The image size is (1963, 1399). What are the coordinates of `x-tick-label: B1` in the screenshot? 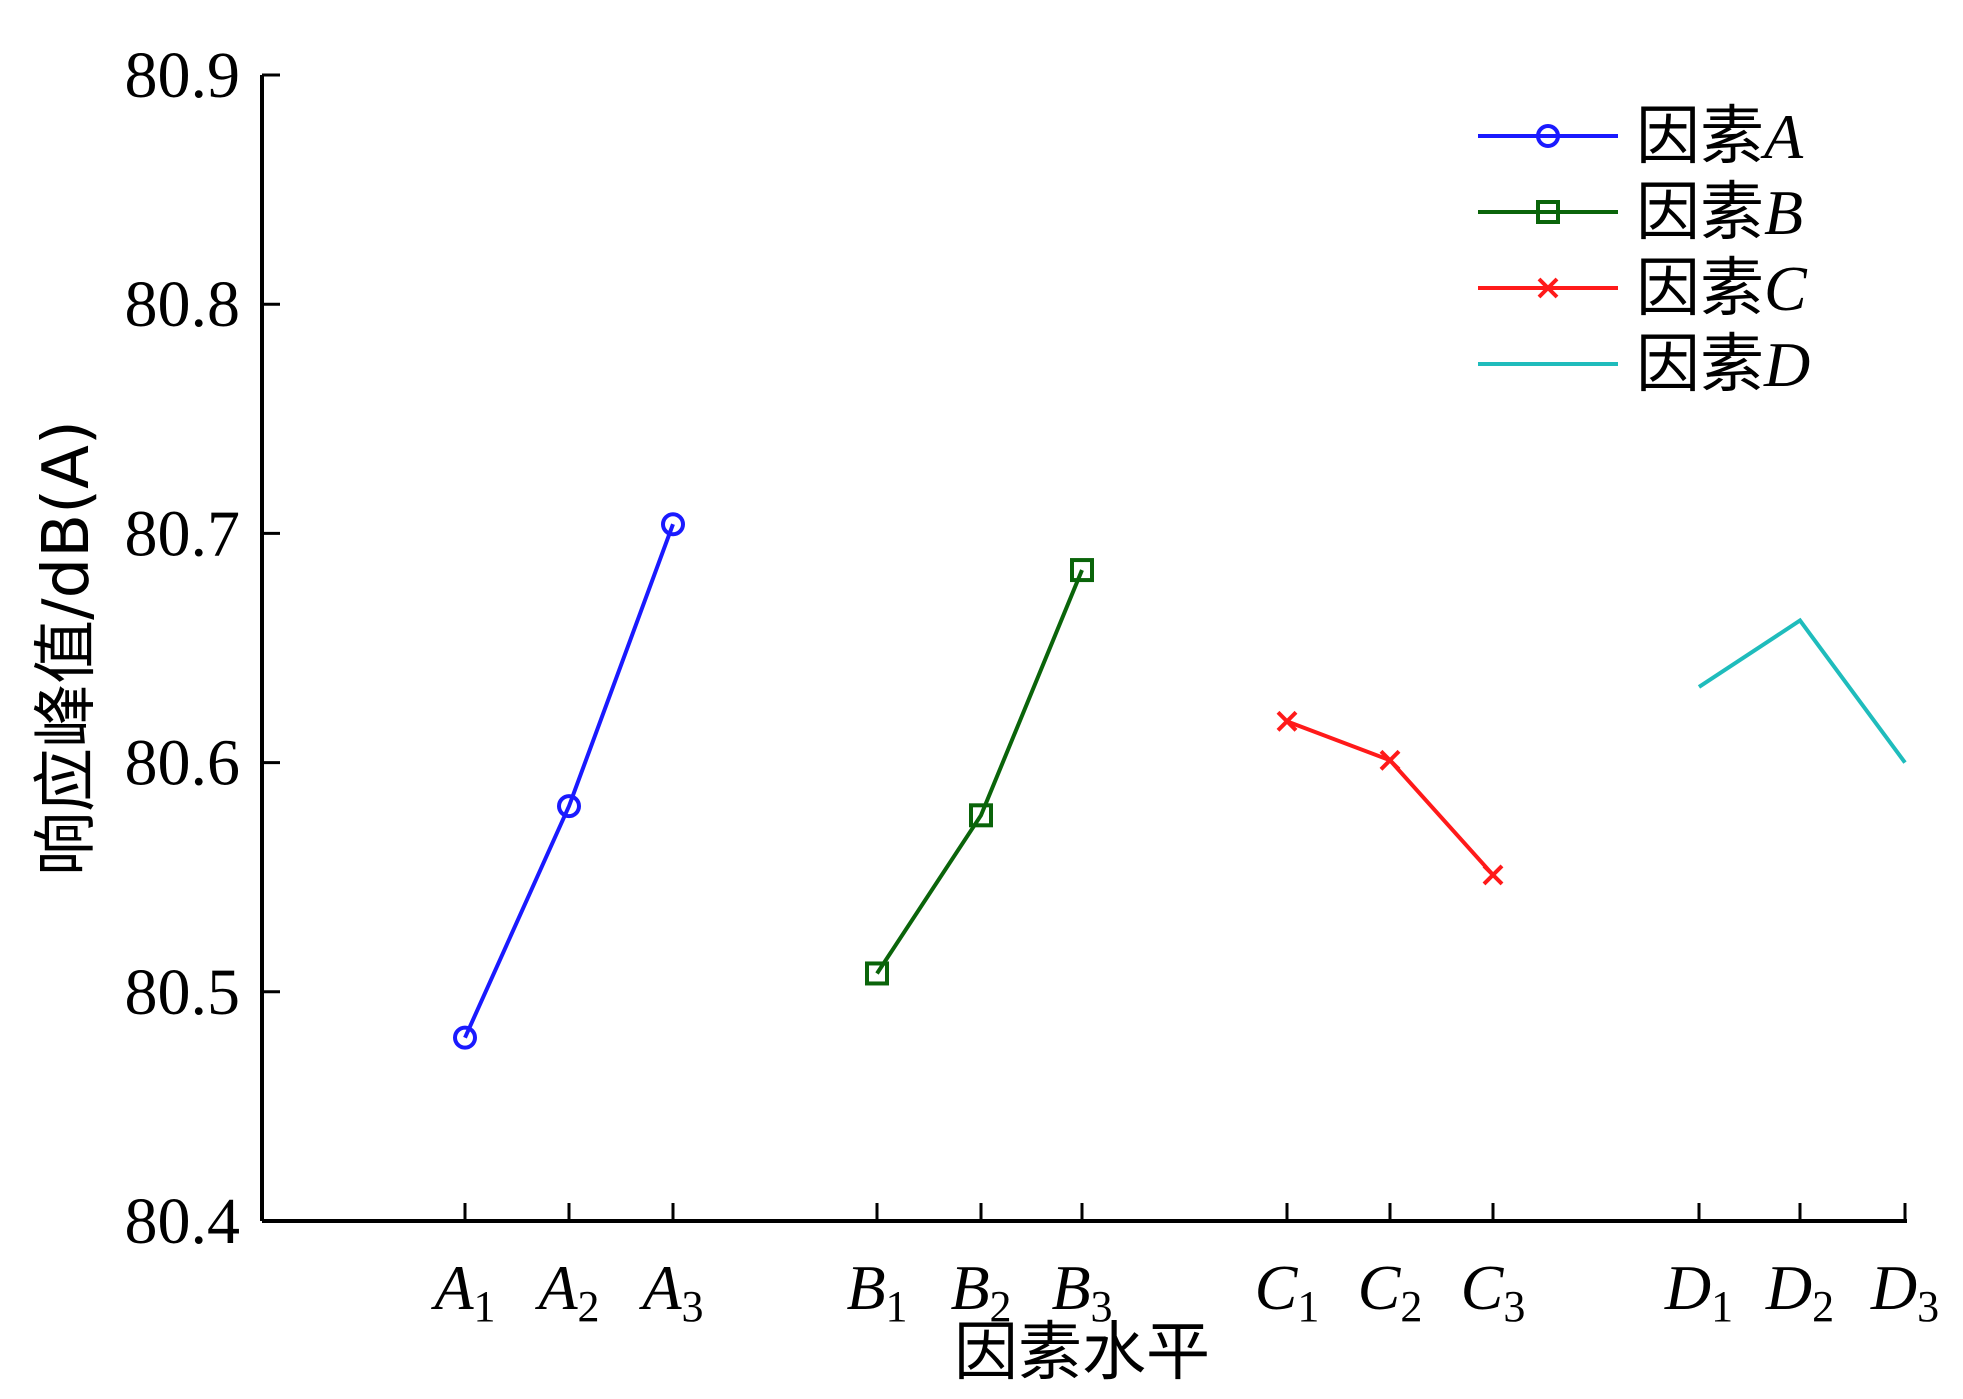 It's located at (876, 1291).